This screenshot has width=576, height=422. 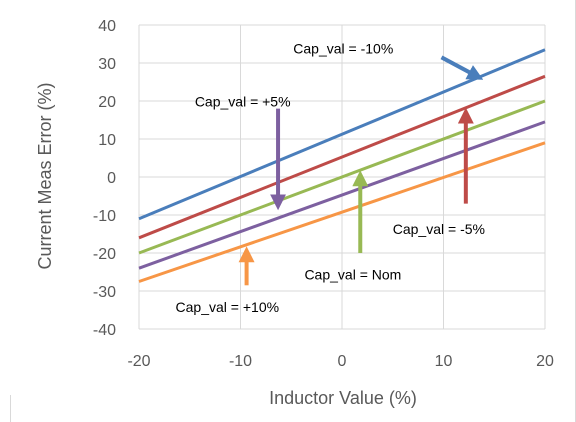 What do you see at coordinates (138, 361) in the screenshot?
I see `x-tick-label: -20` at bounding box center [138, 361].